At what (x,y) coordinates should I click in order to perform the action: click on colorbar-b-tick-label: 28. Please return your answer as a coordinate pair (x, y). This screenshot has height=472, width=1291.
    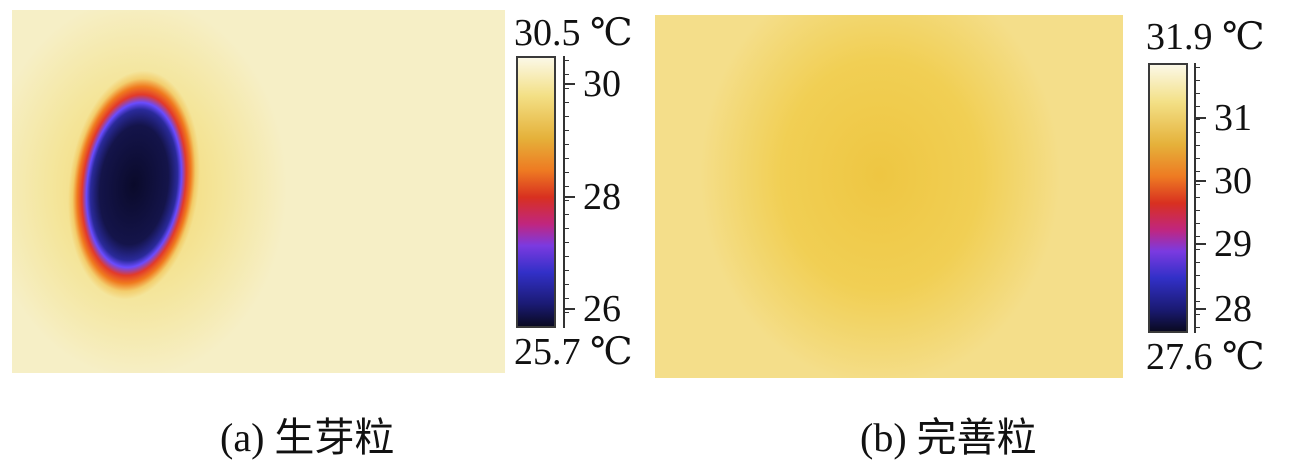
    Looking at the image, I should click on (1233, 309).